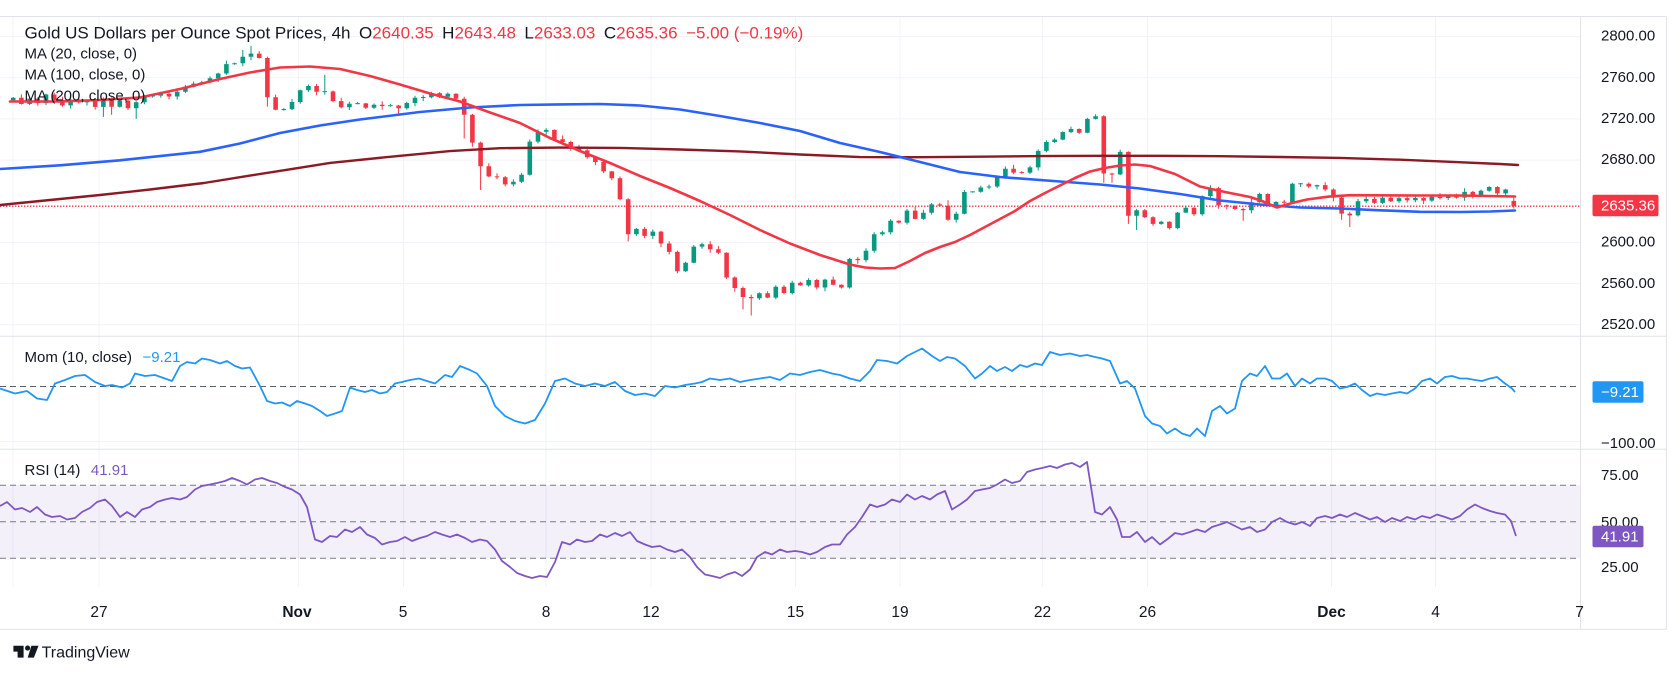 The width and height of the screenshot is (1680, 679). Describe the element at coordinates (1628, 206) in the screenshot. I see `svg-text: 2635.36` at that location.